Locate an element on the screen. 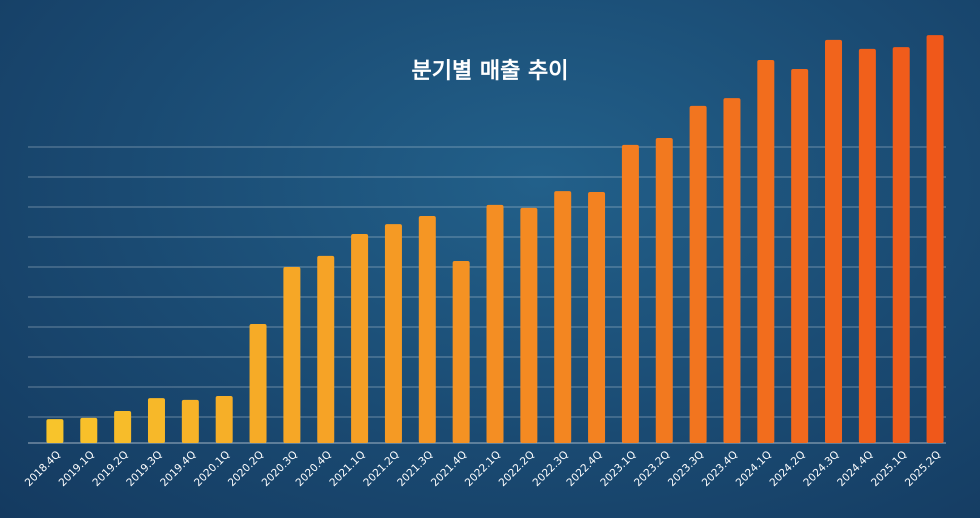 Image resolution: width=980 pixels, height=518 pixels. x-tick-label: 2023.1Q is located at coordinates (618, 469).